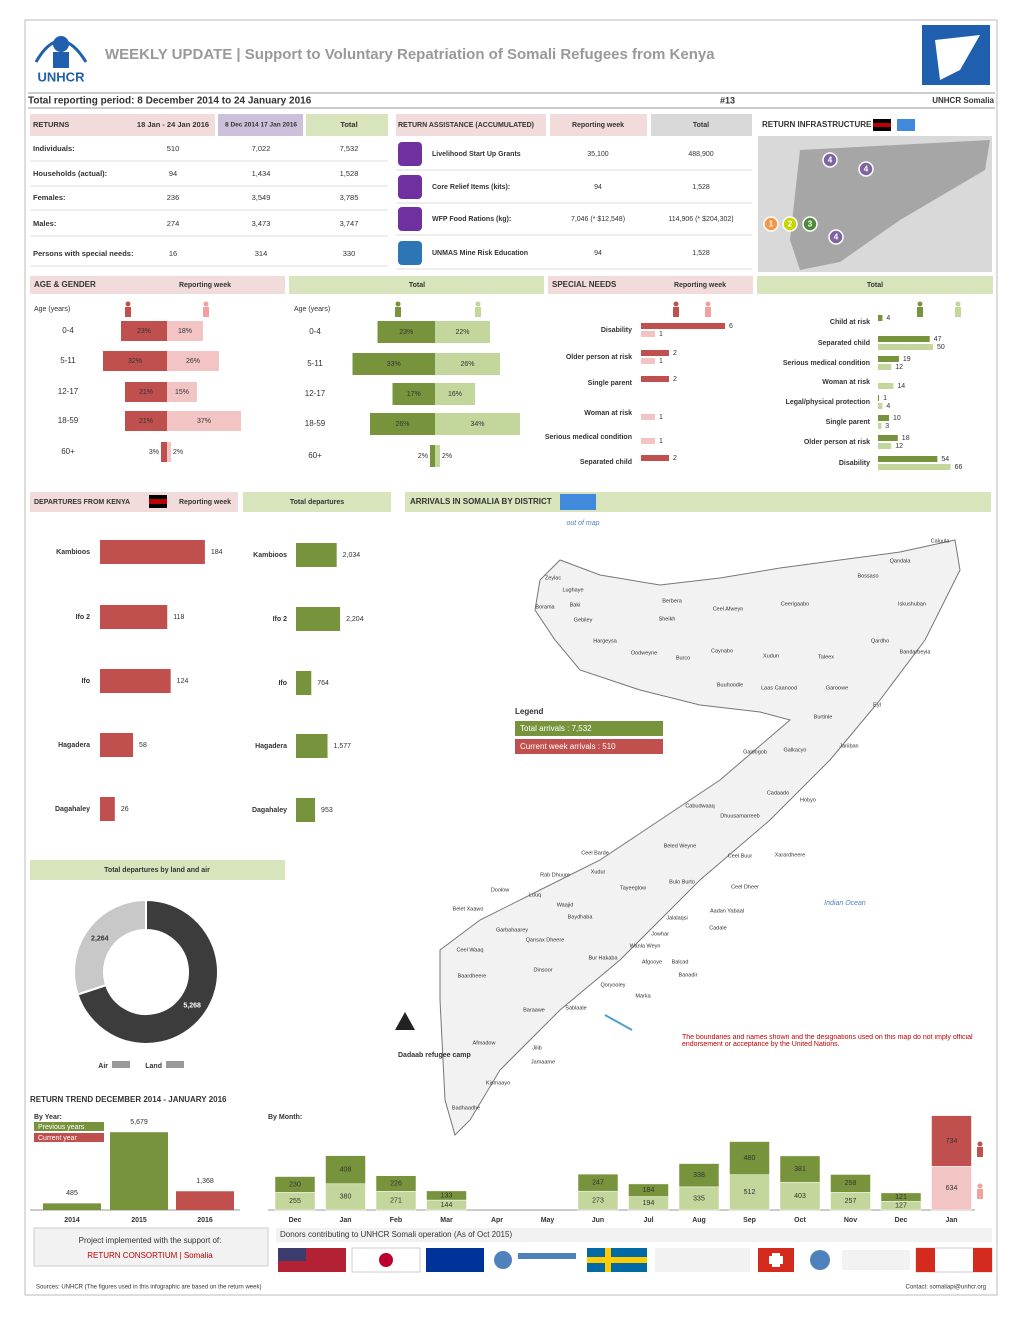  What do you see at coordinates (154, 452) in the screenshot?
I see `value-label: 3%` at bounding box center [154, 452].